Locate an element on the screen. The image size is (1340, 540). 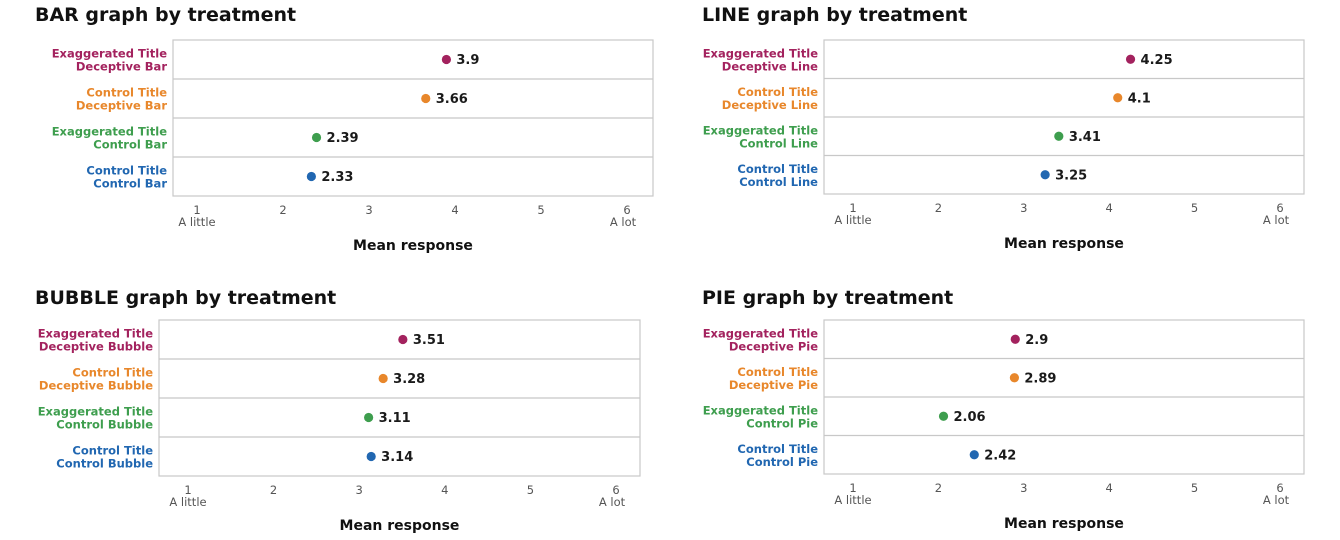
category-label: Exaggerated Title Control Pie is located at coordinates (760, 416).